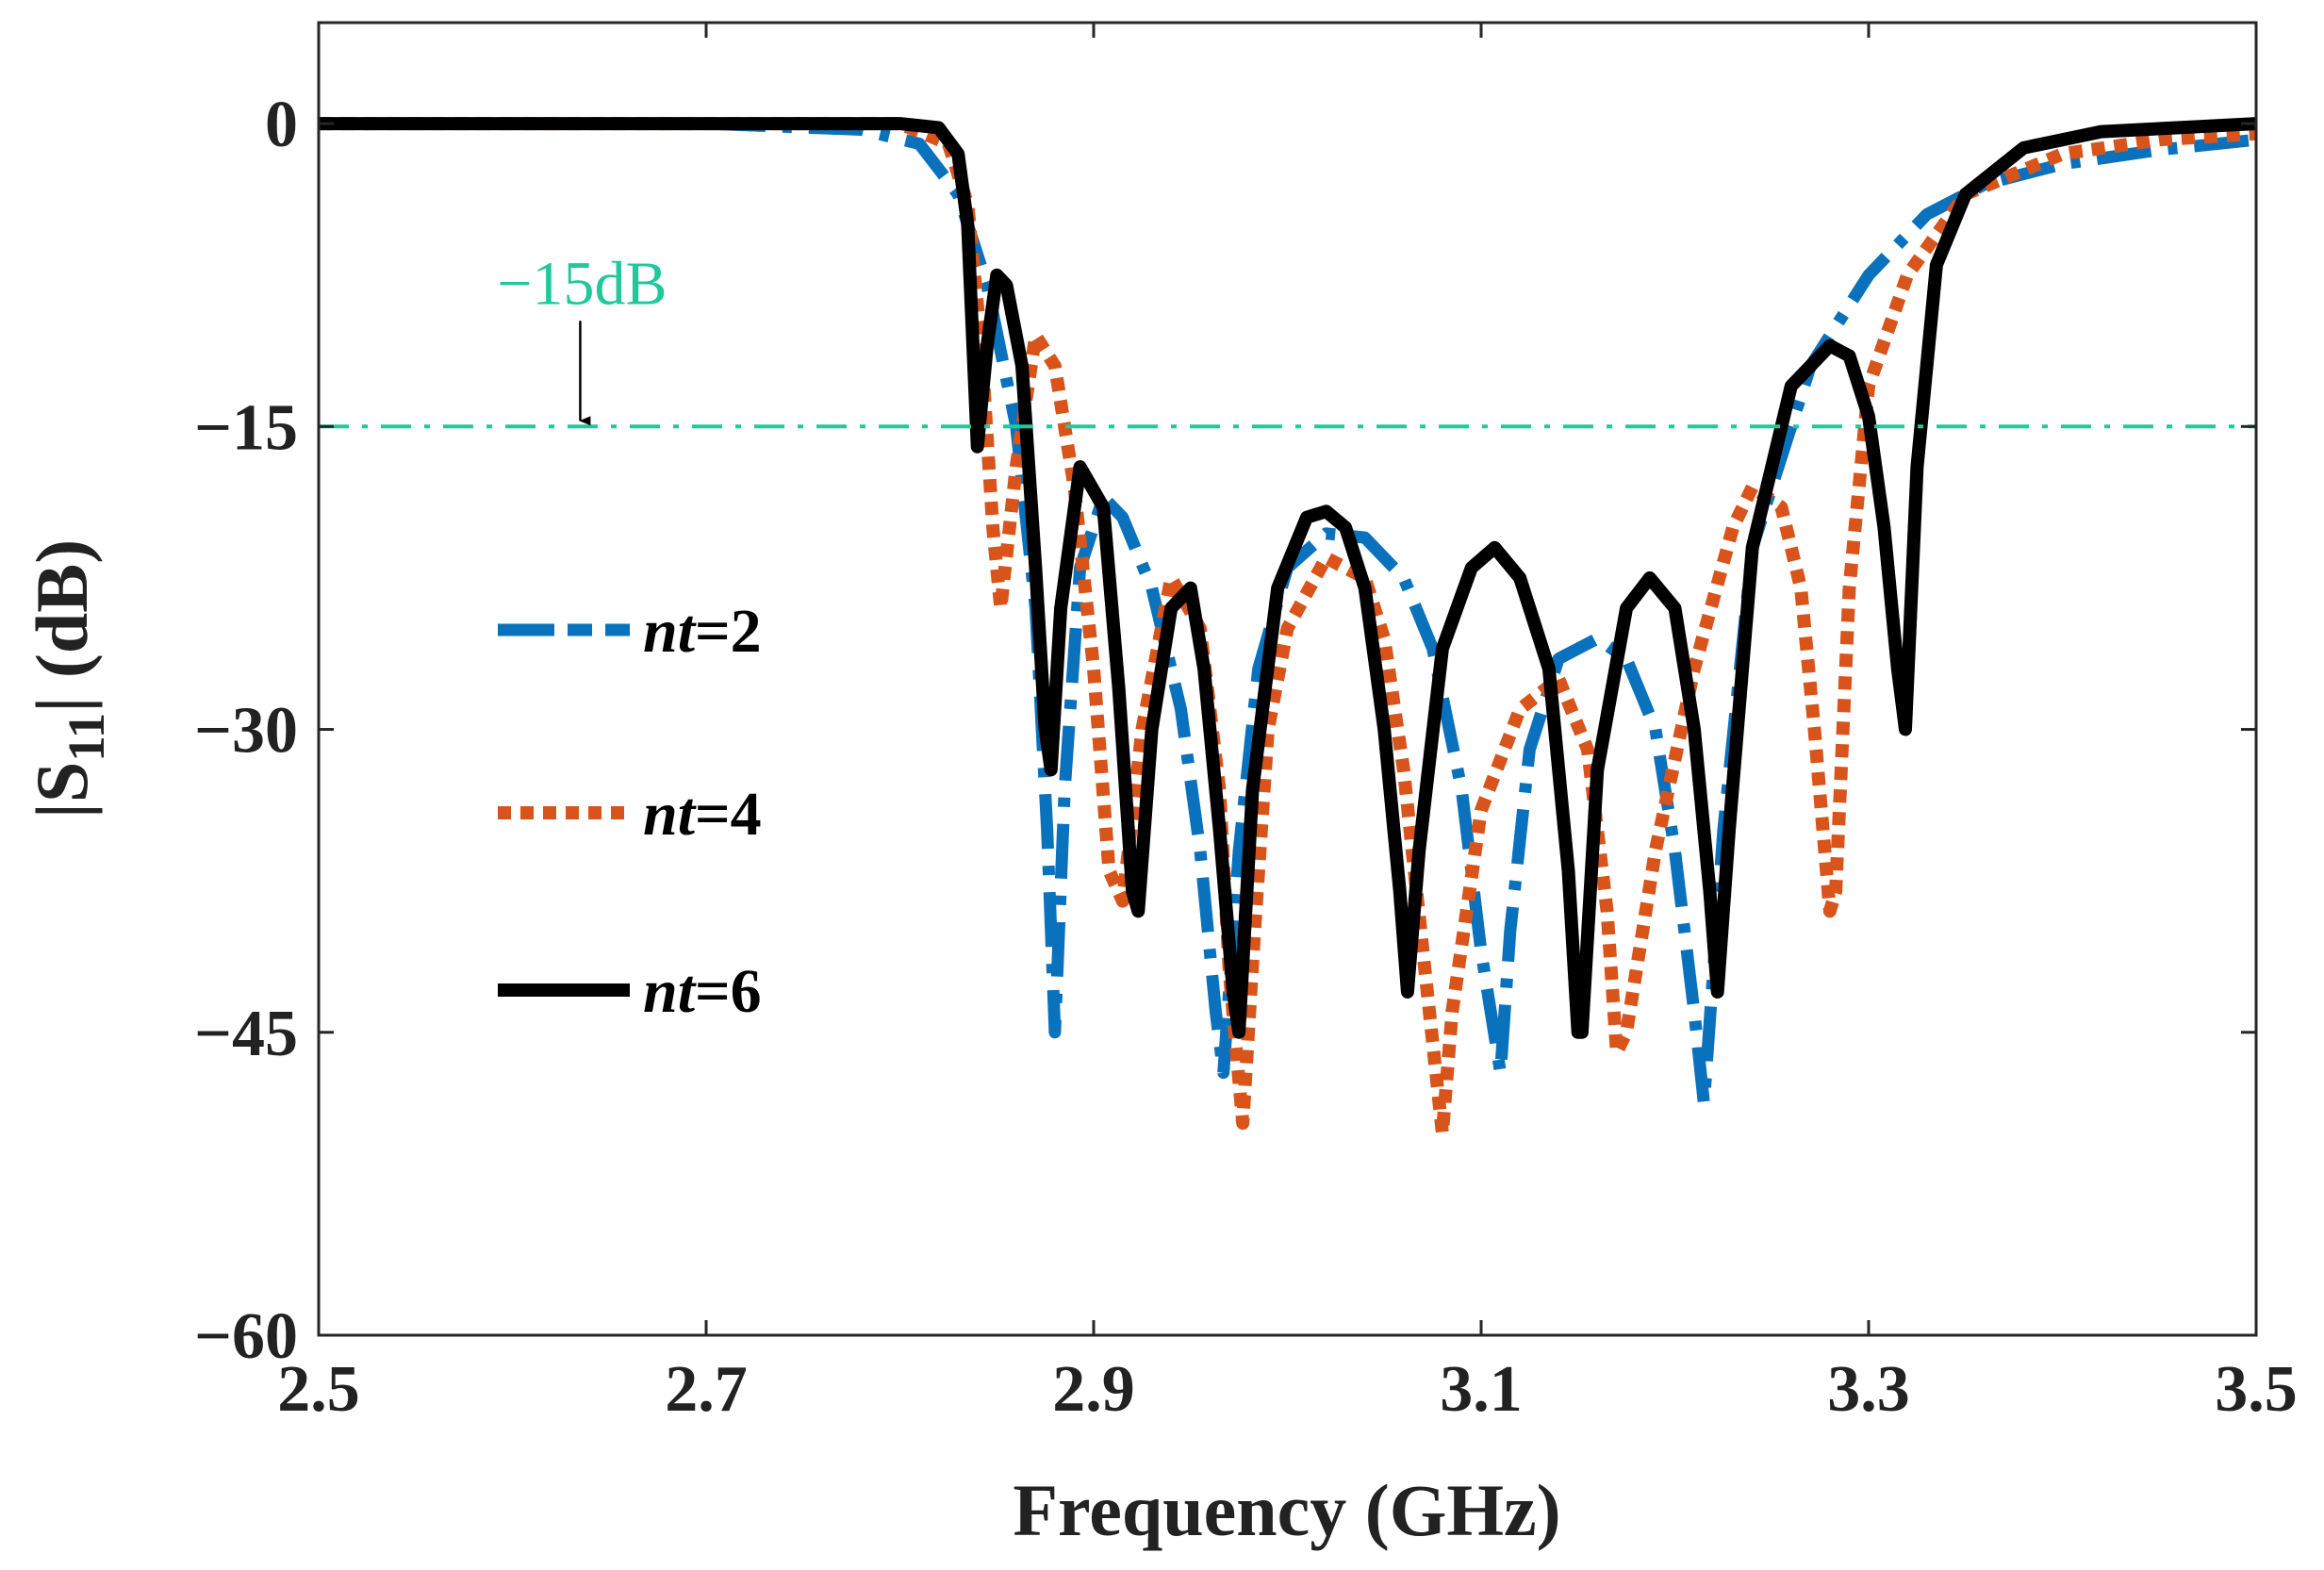 The height and width of the screenshot is (1570, 2324). Describe the element at coordinates (281, 125) in the screenshot. I see `y-tick-label: 0` at that location.